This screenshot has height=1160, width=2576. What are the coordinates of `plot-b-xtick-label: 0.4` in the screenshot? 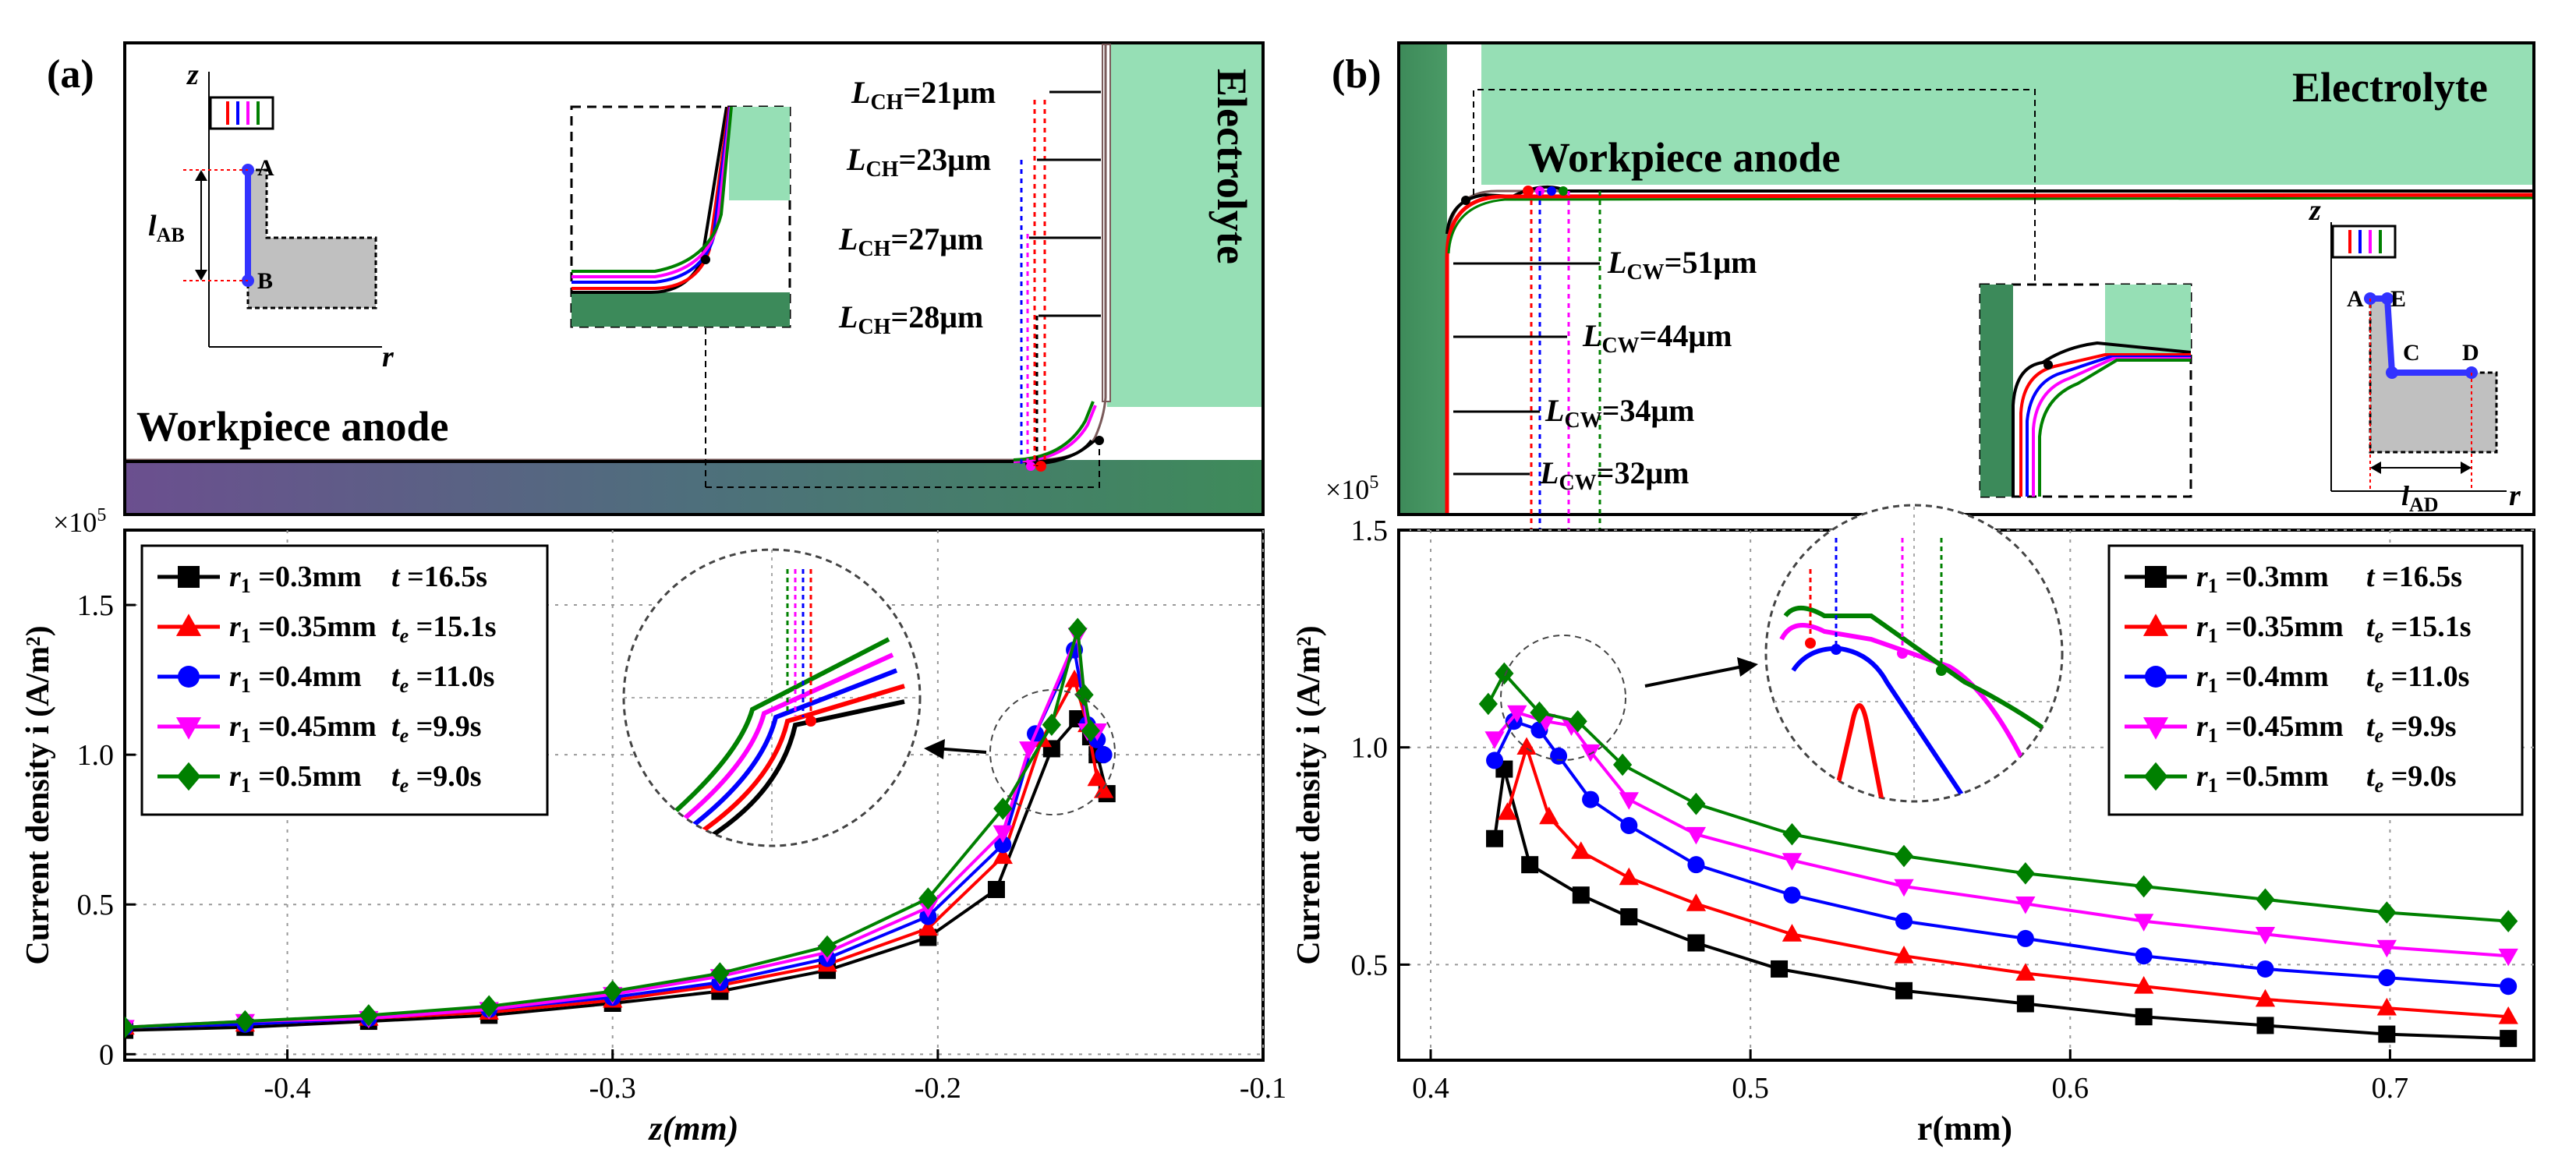 It's located at (1430, 1088).